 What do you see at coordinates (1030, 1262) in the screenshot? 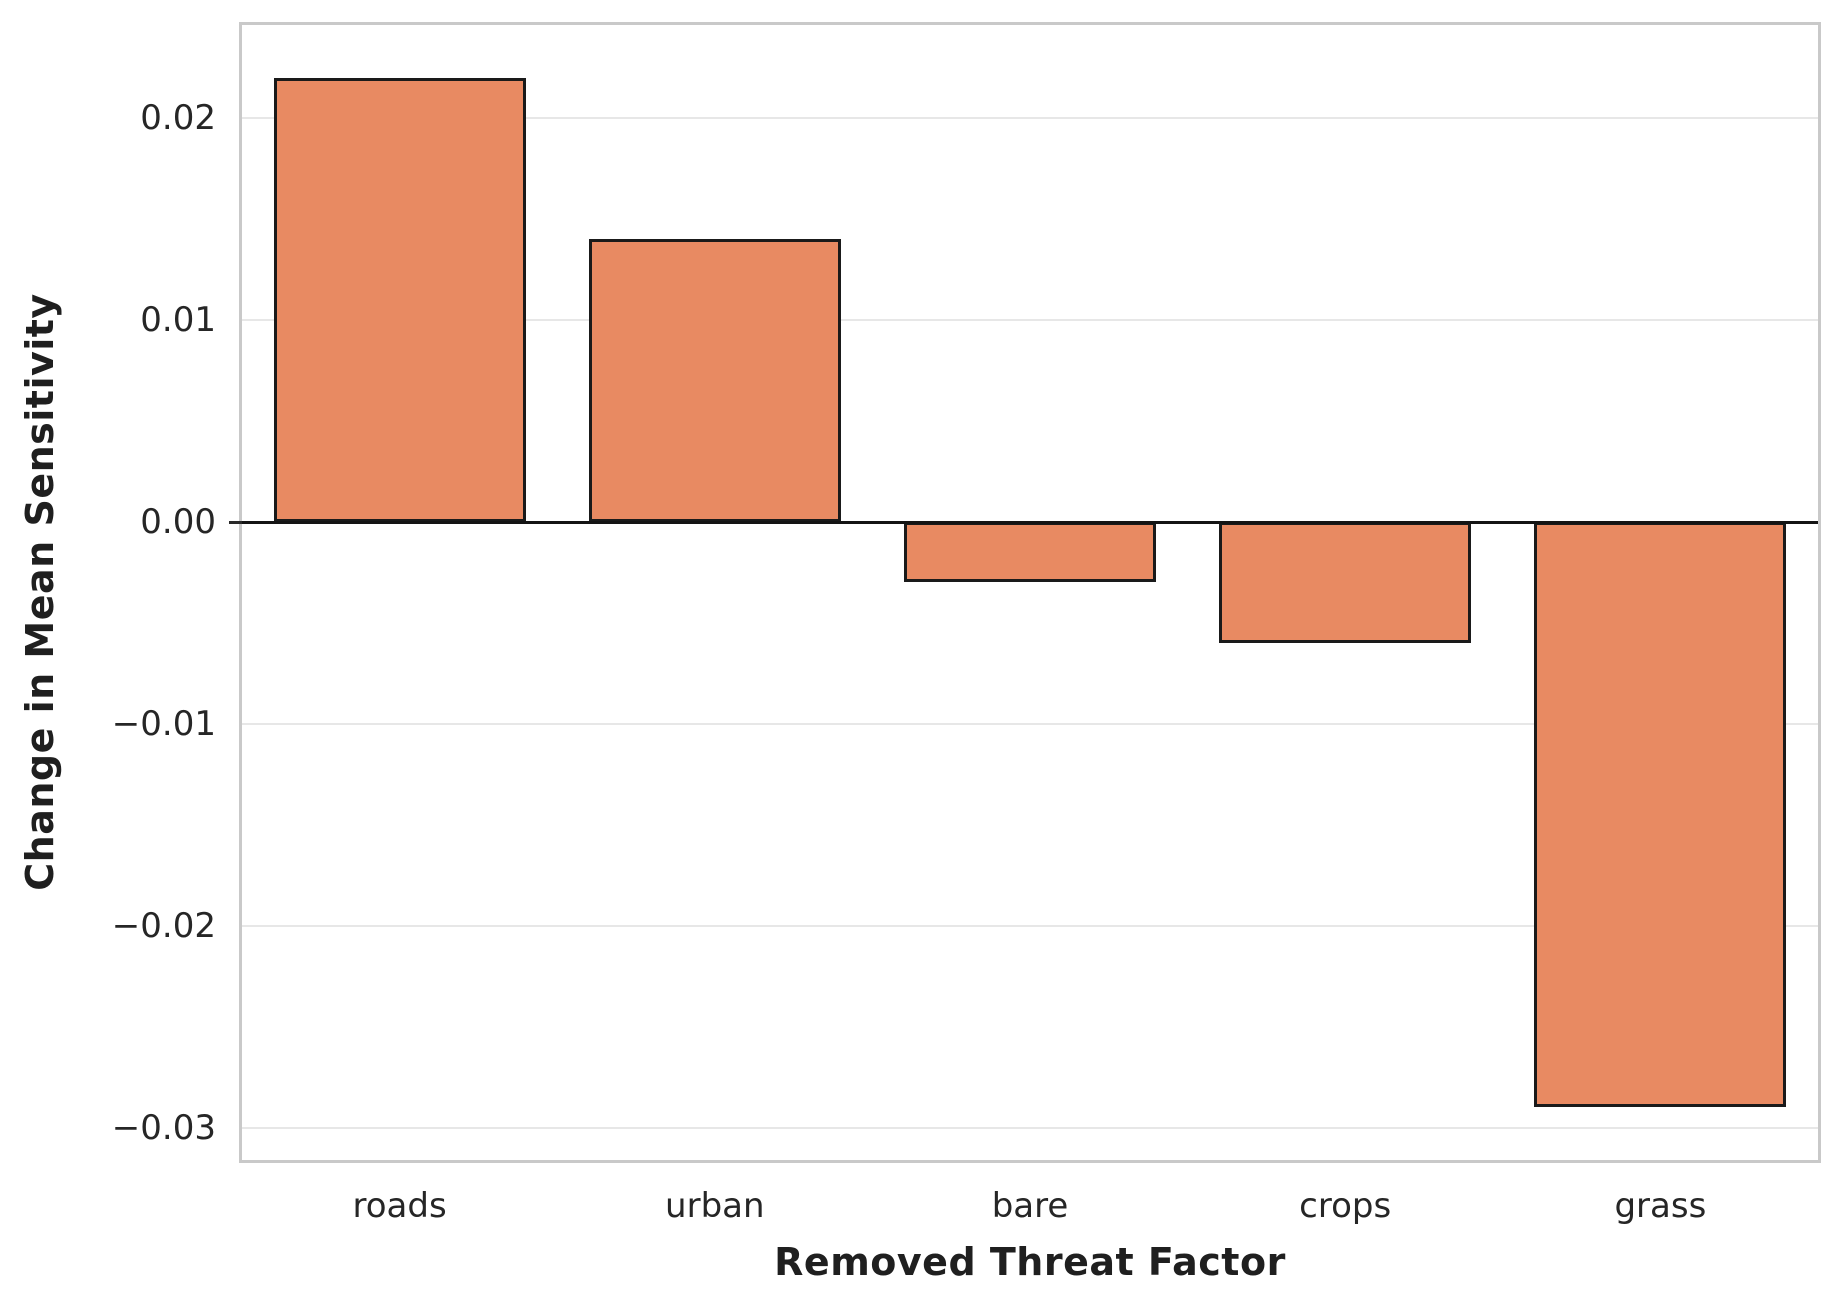
I see `x-axis-title: Removed Threat Factor` at bounding box center [1030, 1262].